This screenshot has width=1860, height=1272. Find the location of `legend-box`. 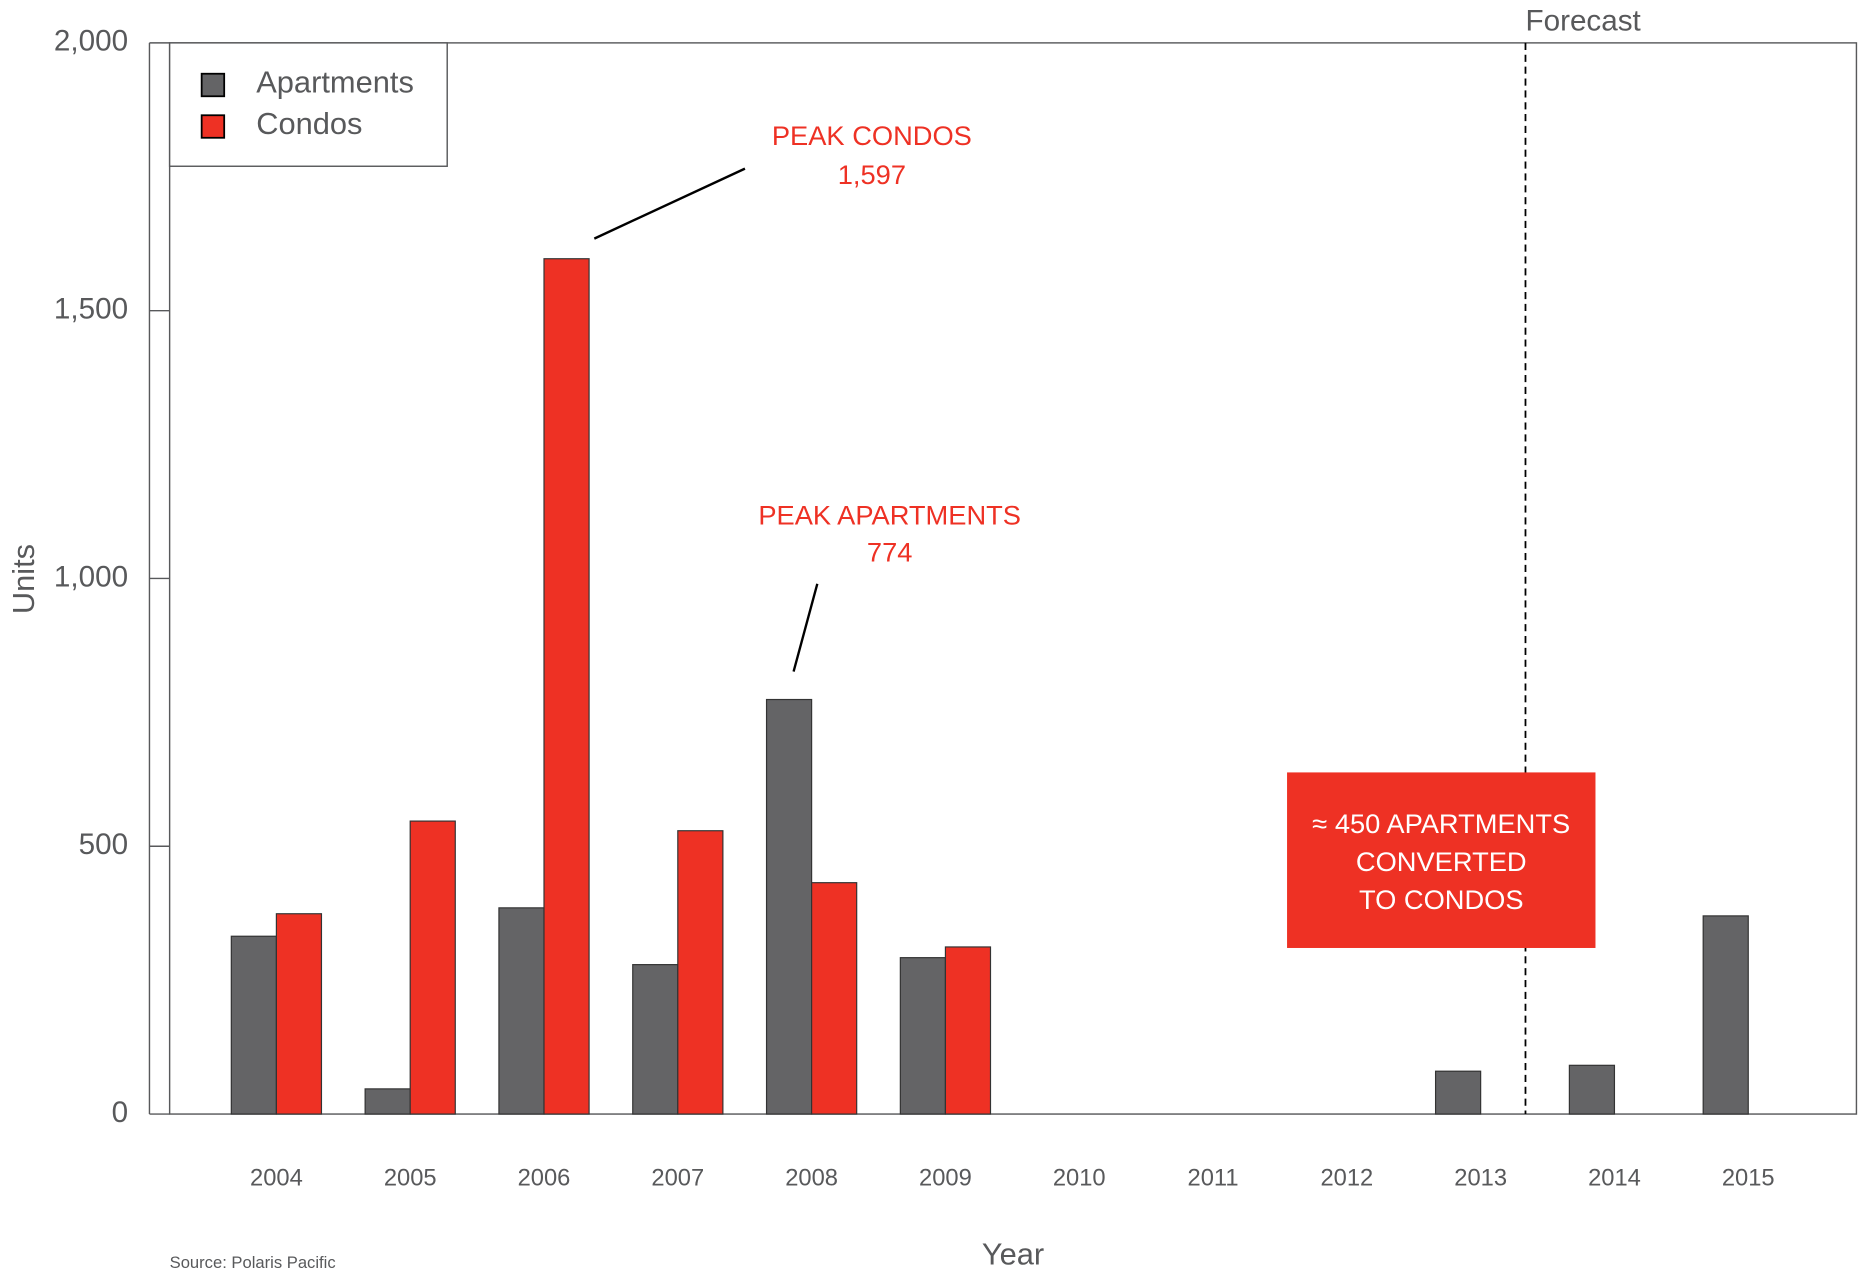

legend-box is located at coordinates (308, 104).